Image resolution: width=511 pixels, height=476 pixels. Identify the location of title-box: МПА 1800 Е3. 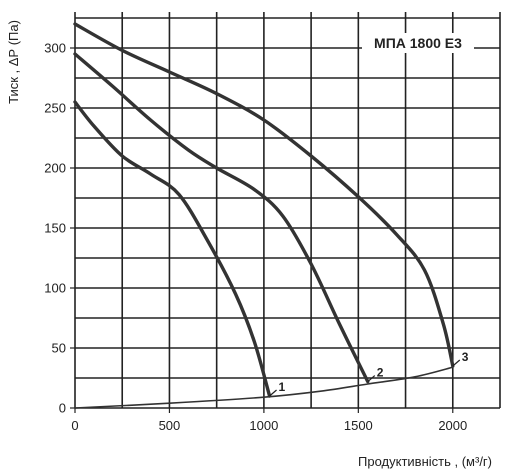
(418, 43).